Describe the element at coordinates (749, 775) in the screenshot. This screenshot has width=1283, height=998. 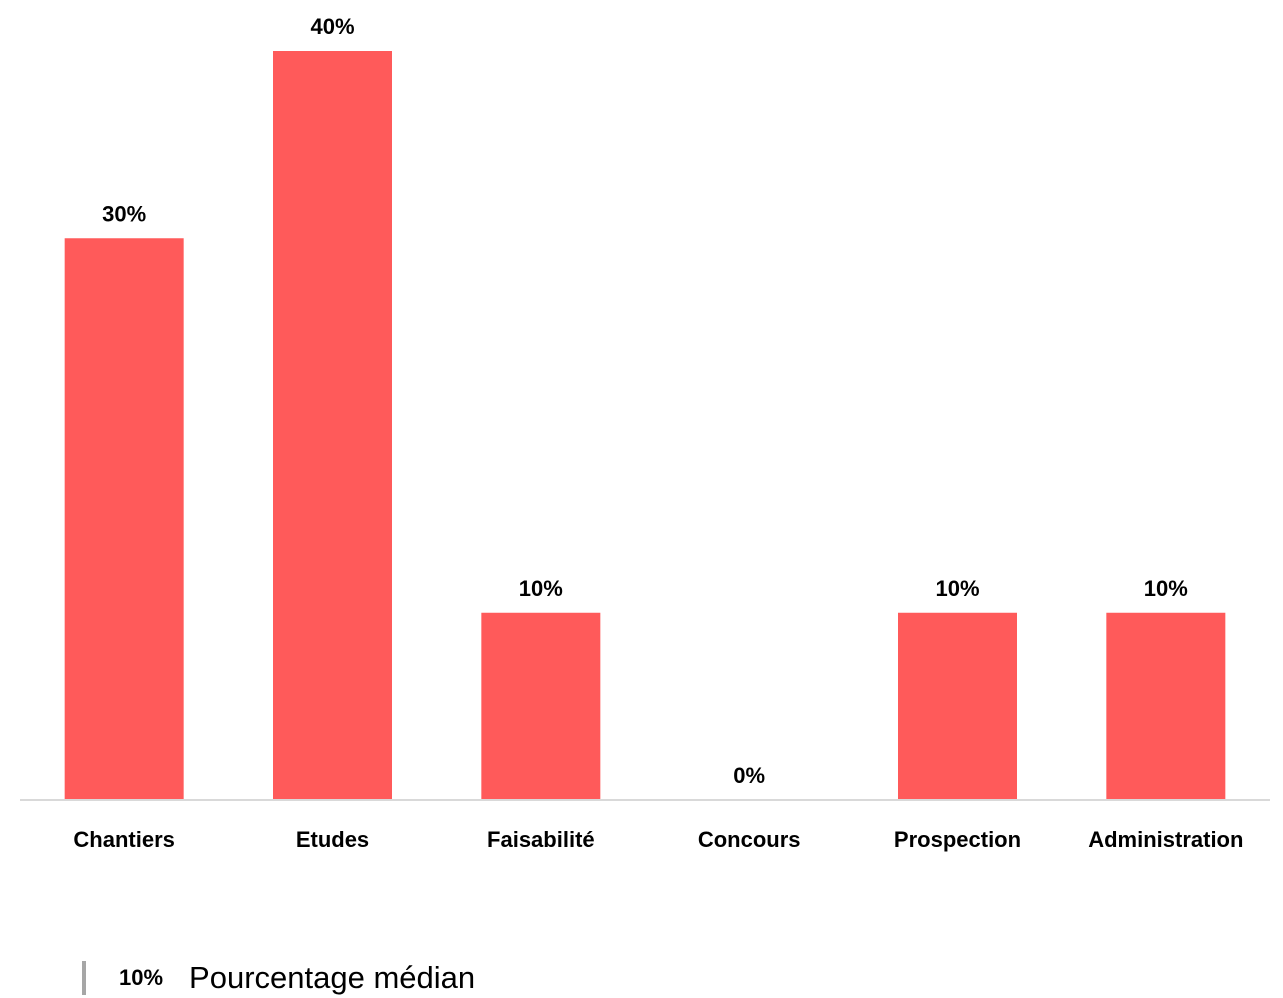
I see `data-label: 0%` at that location.